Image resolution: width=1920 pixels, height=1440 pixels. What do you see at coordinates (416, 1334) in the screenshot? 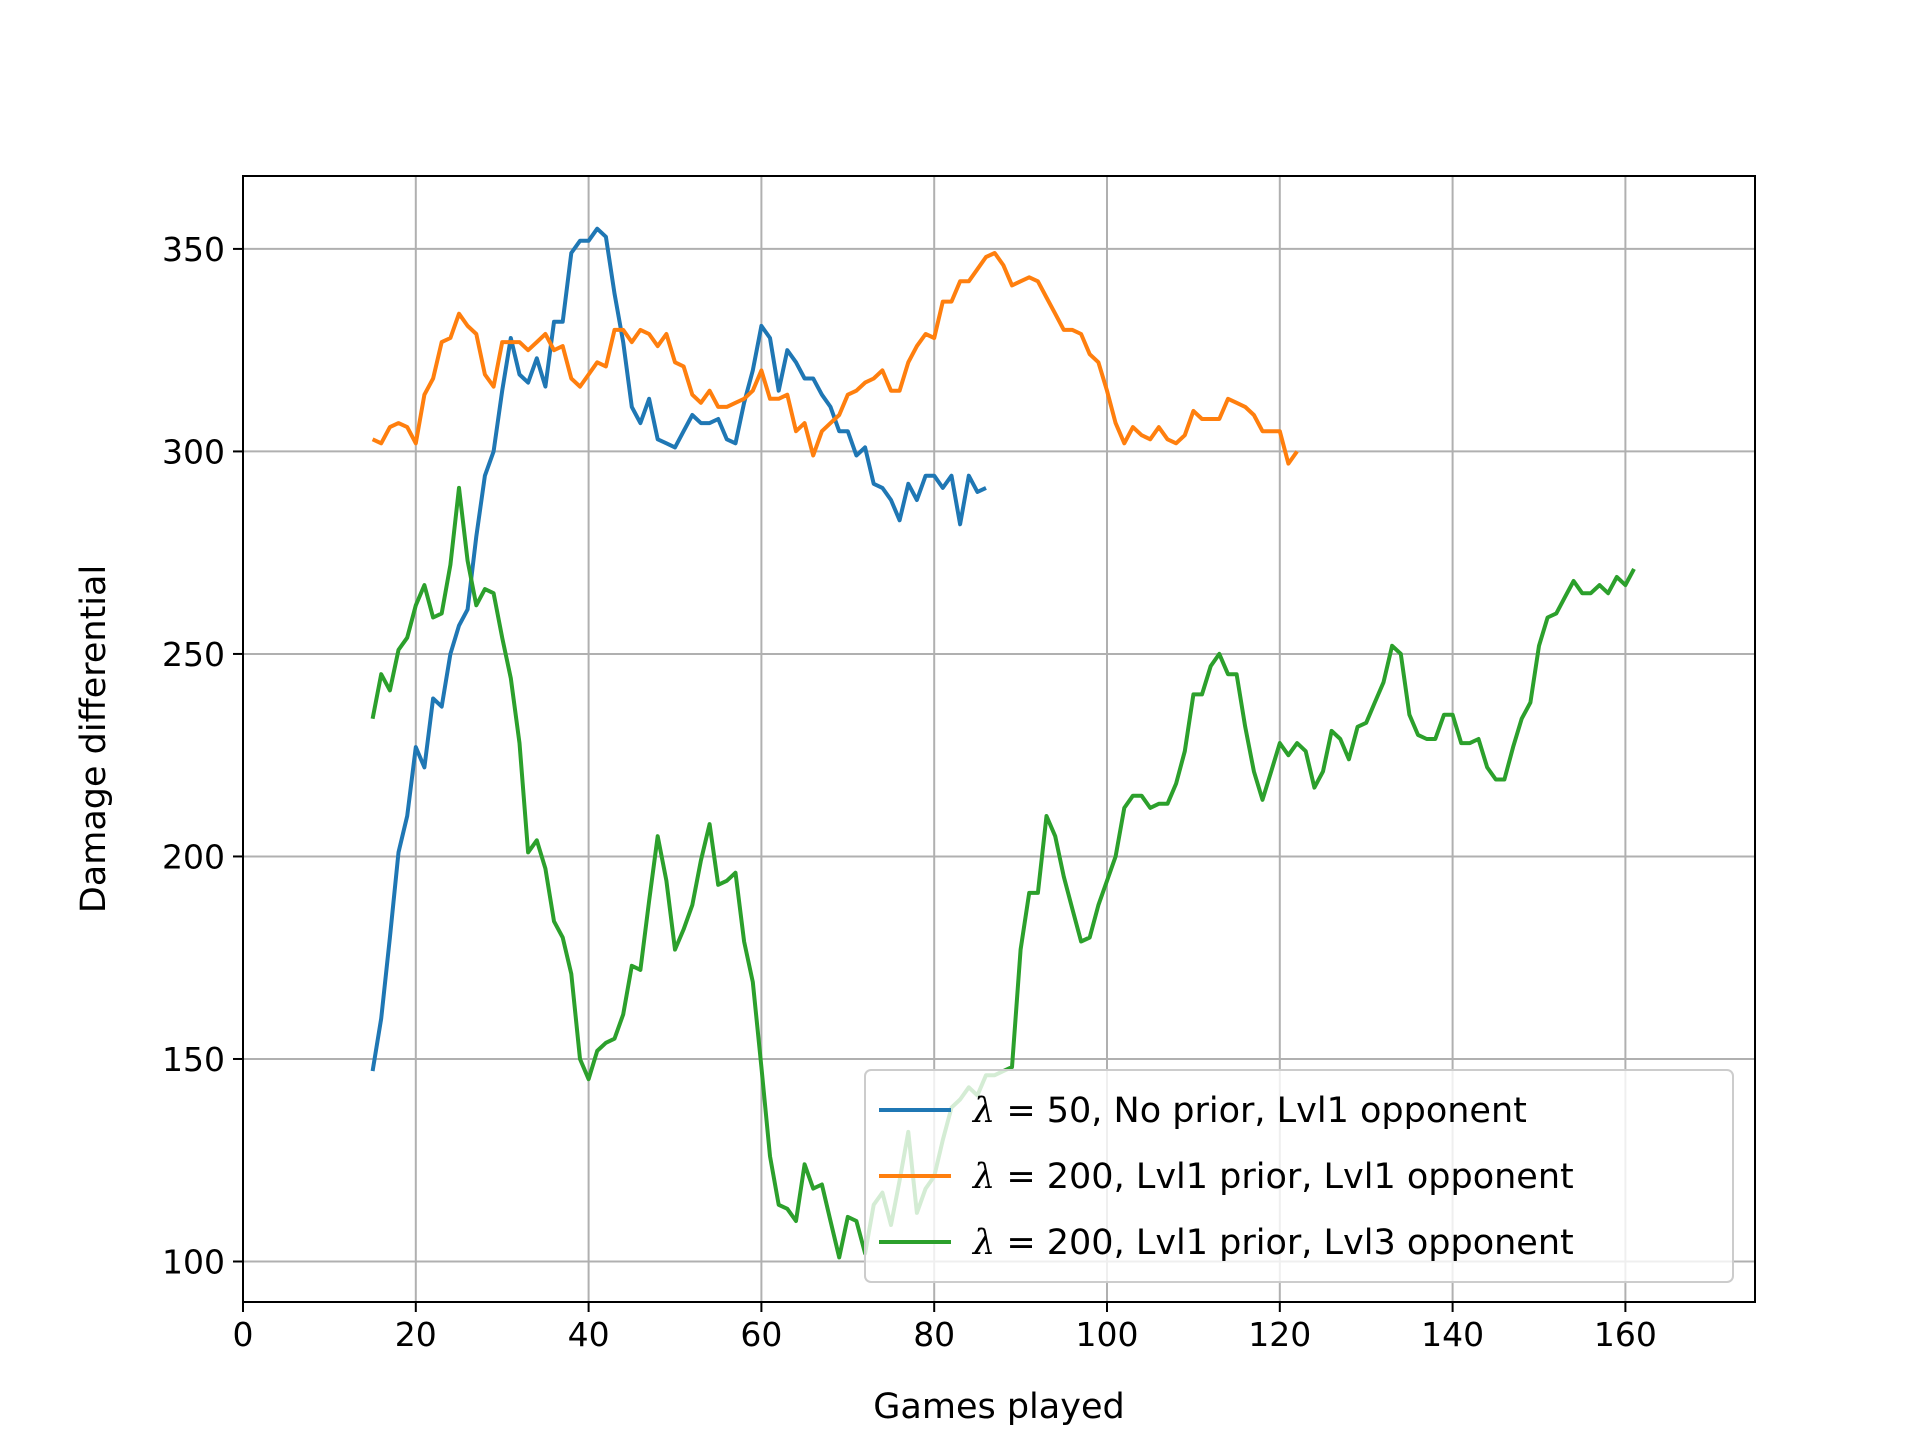
I see `x-tick-label: 20` at bounding box center [416, 1334].